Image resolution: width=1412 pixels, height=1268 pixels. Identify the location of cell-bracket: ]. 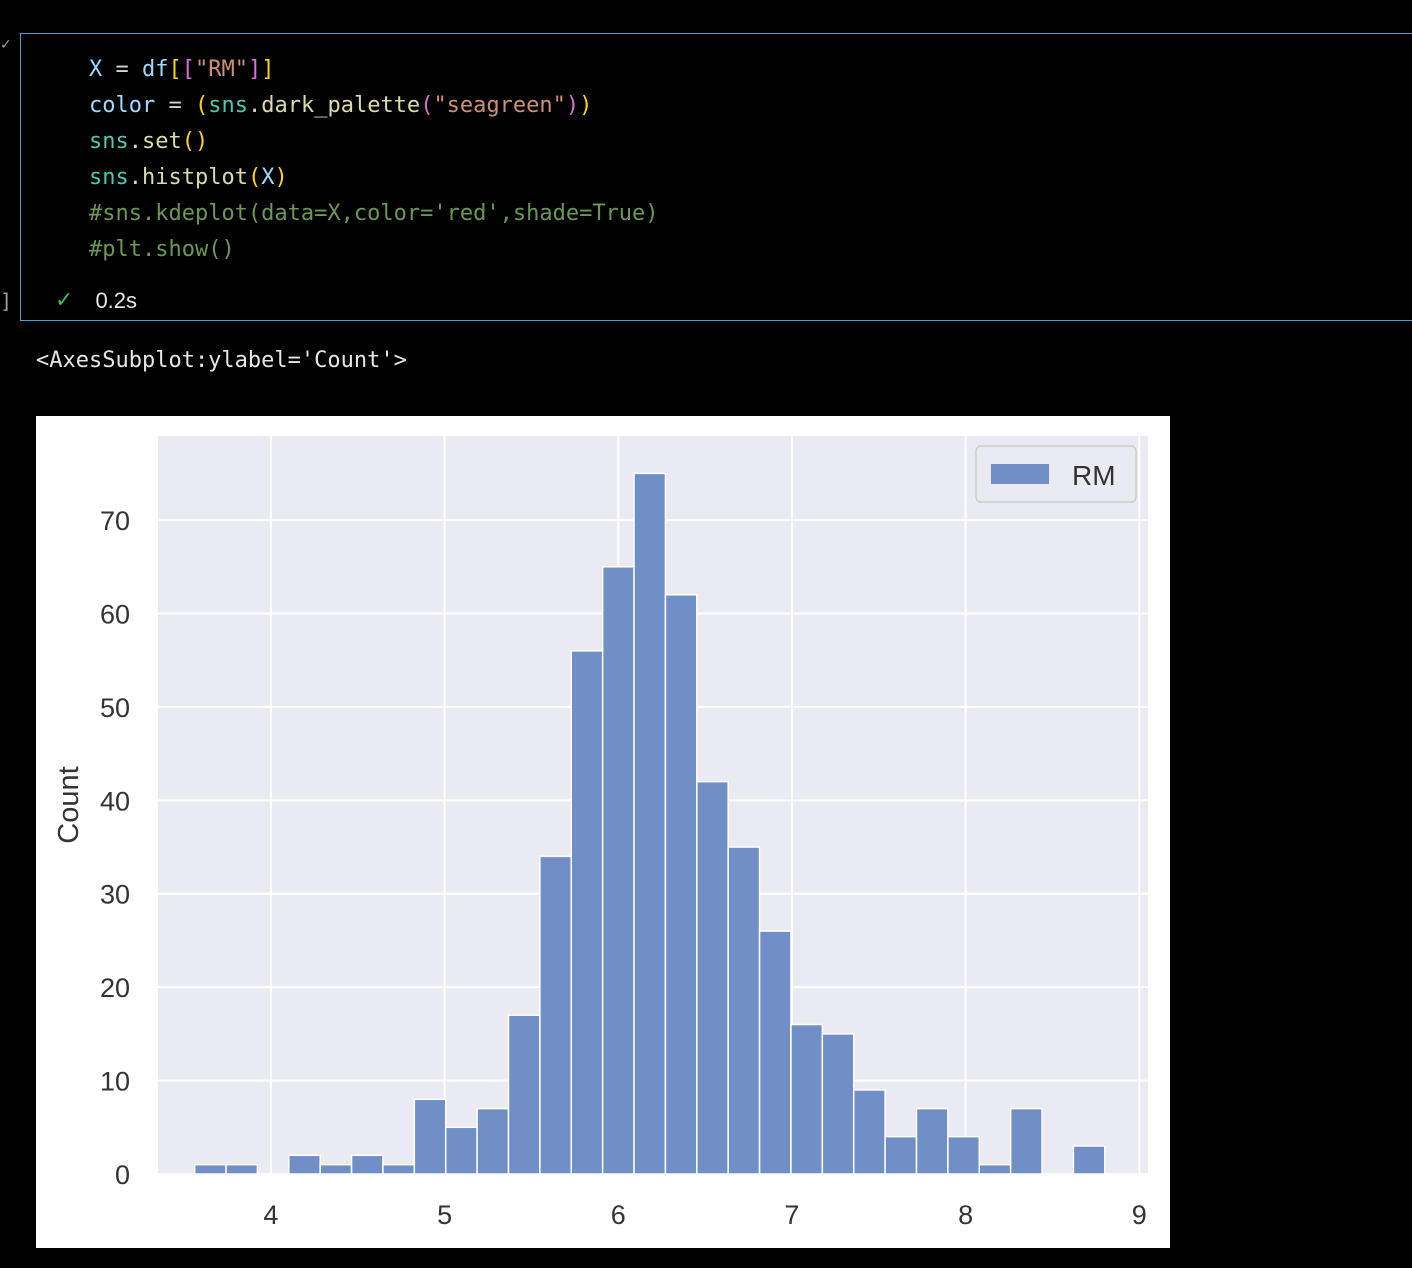
(6, 301).